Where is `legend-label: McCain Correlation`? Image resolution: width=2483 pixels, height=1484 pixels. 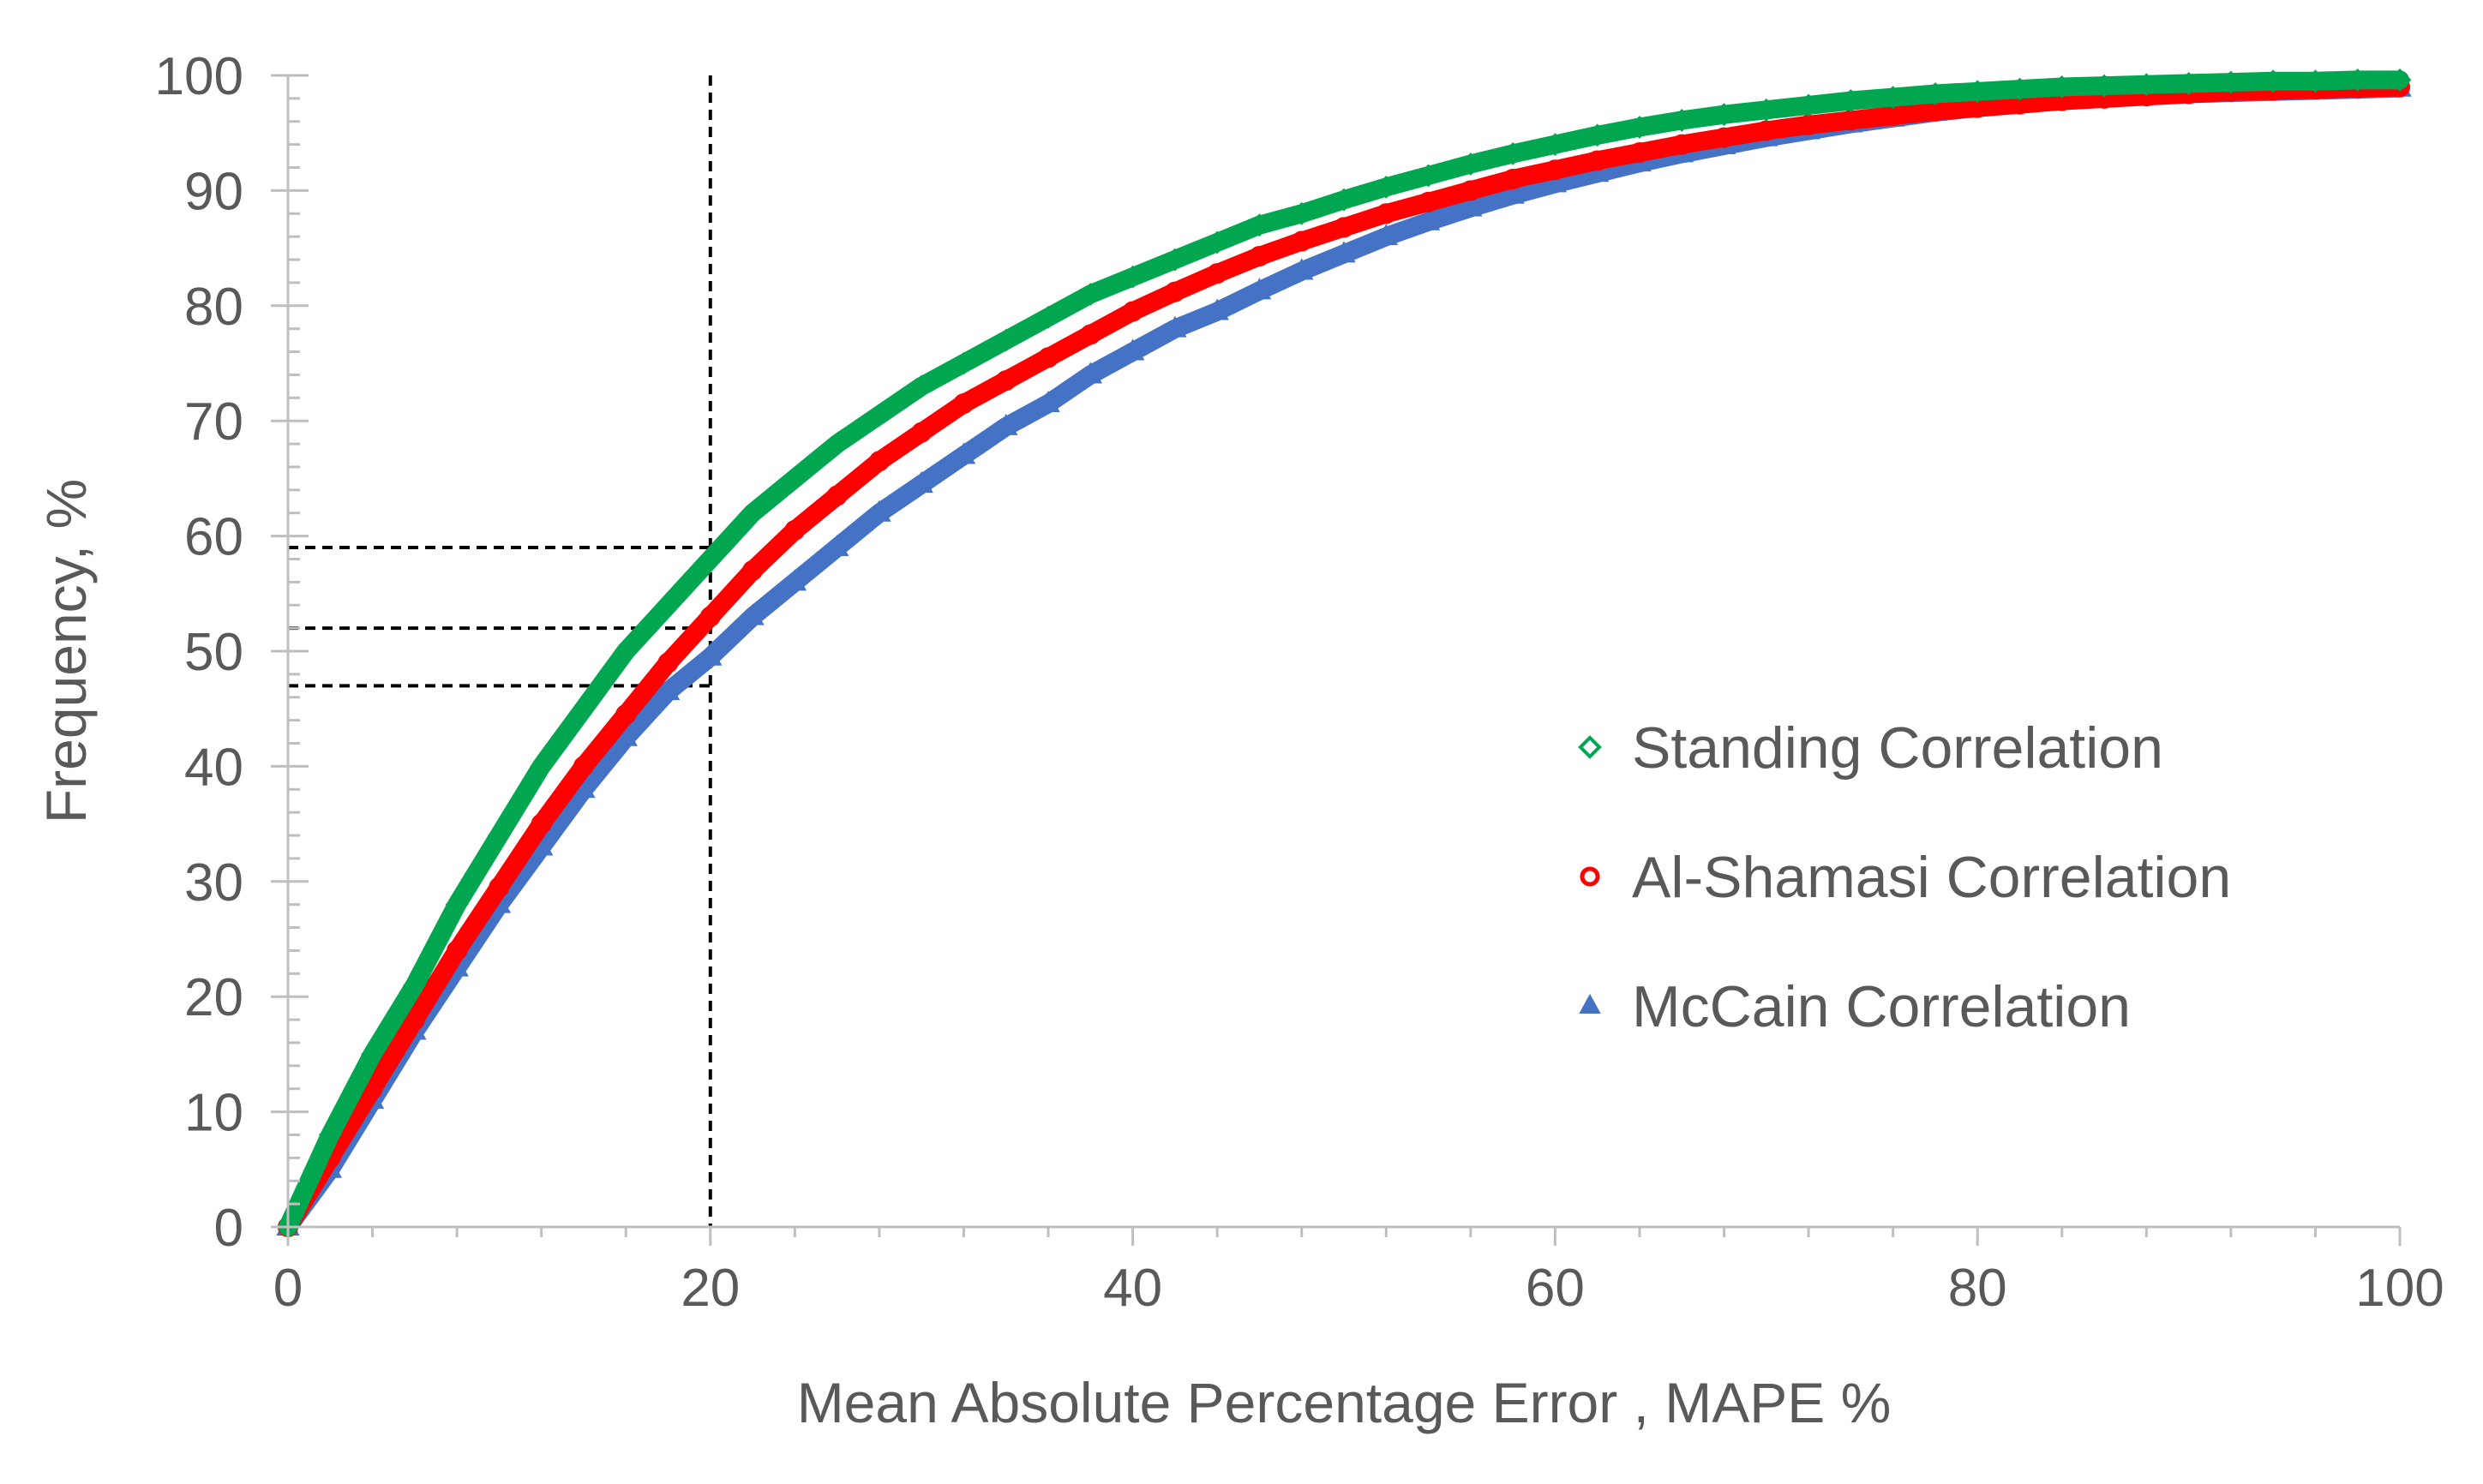
legend-label: McCain Correlation is located at coordinates (1882, 1007).